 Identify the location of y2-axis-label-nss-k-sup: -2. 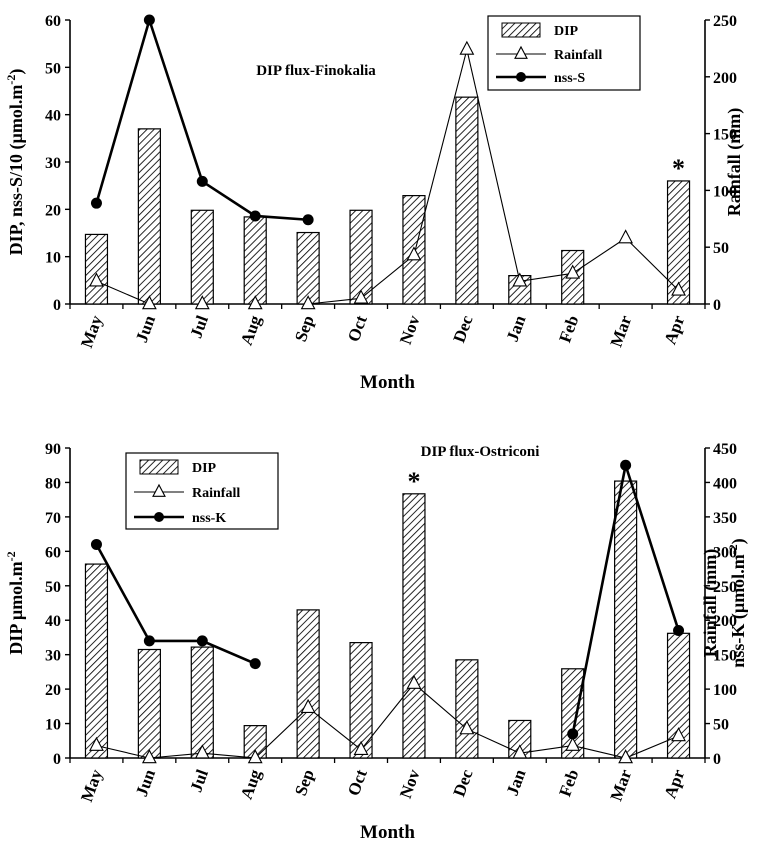
(733, 549).